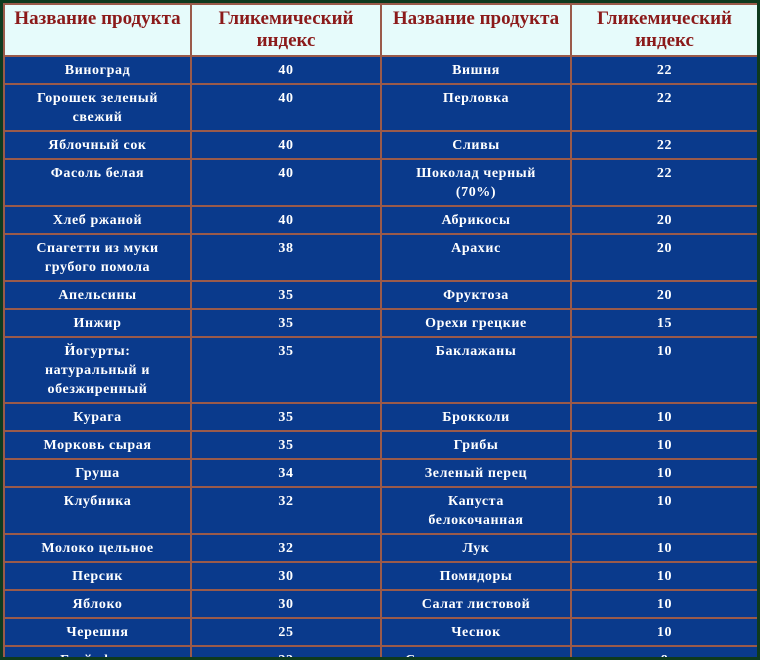  I want to click on table-row: Молоко цельное 32 Лук 10, so click(380, 548).